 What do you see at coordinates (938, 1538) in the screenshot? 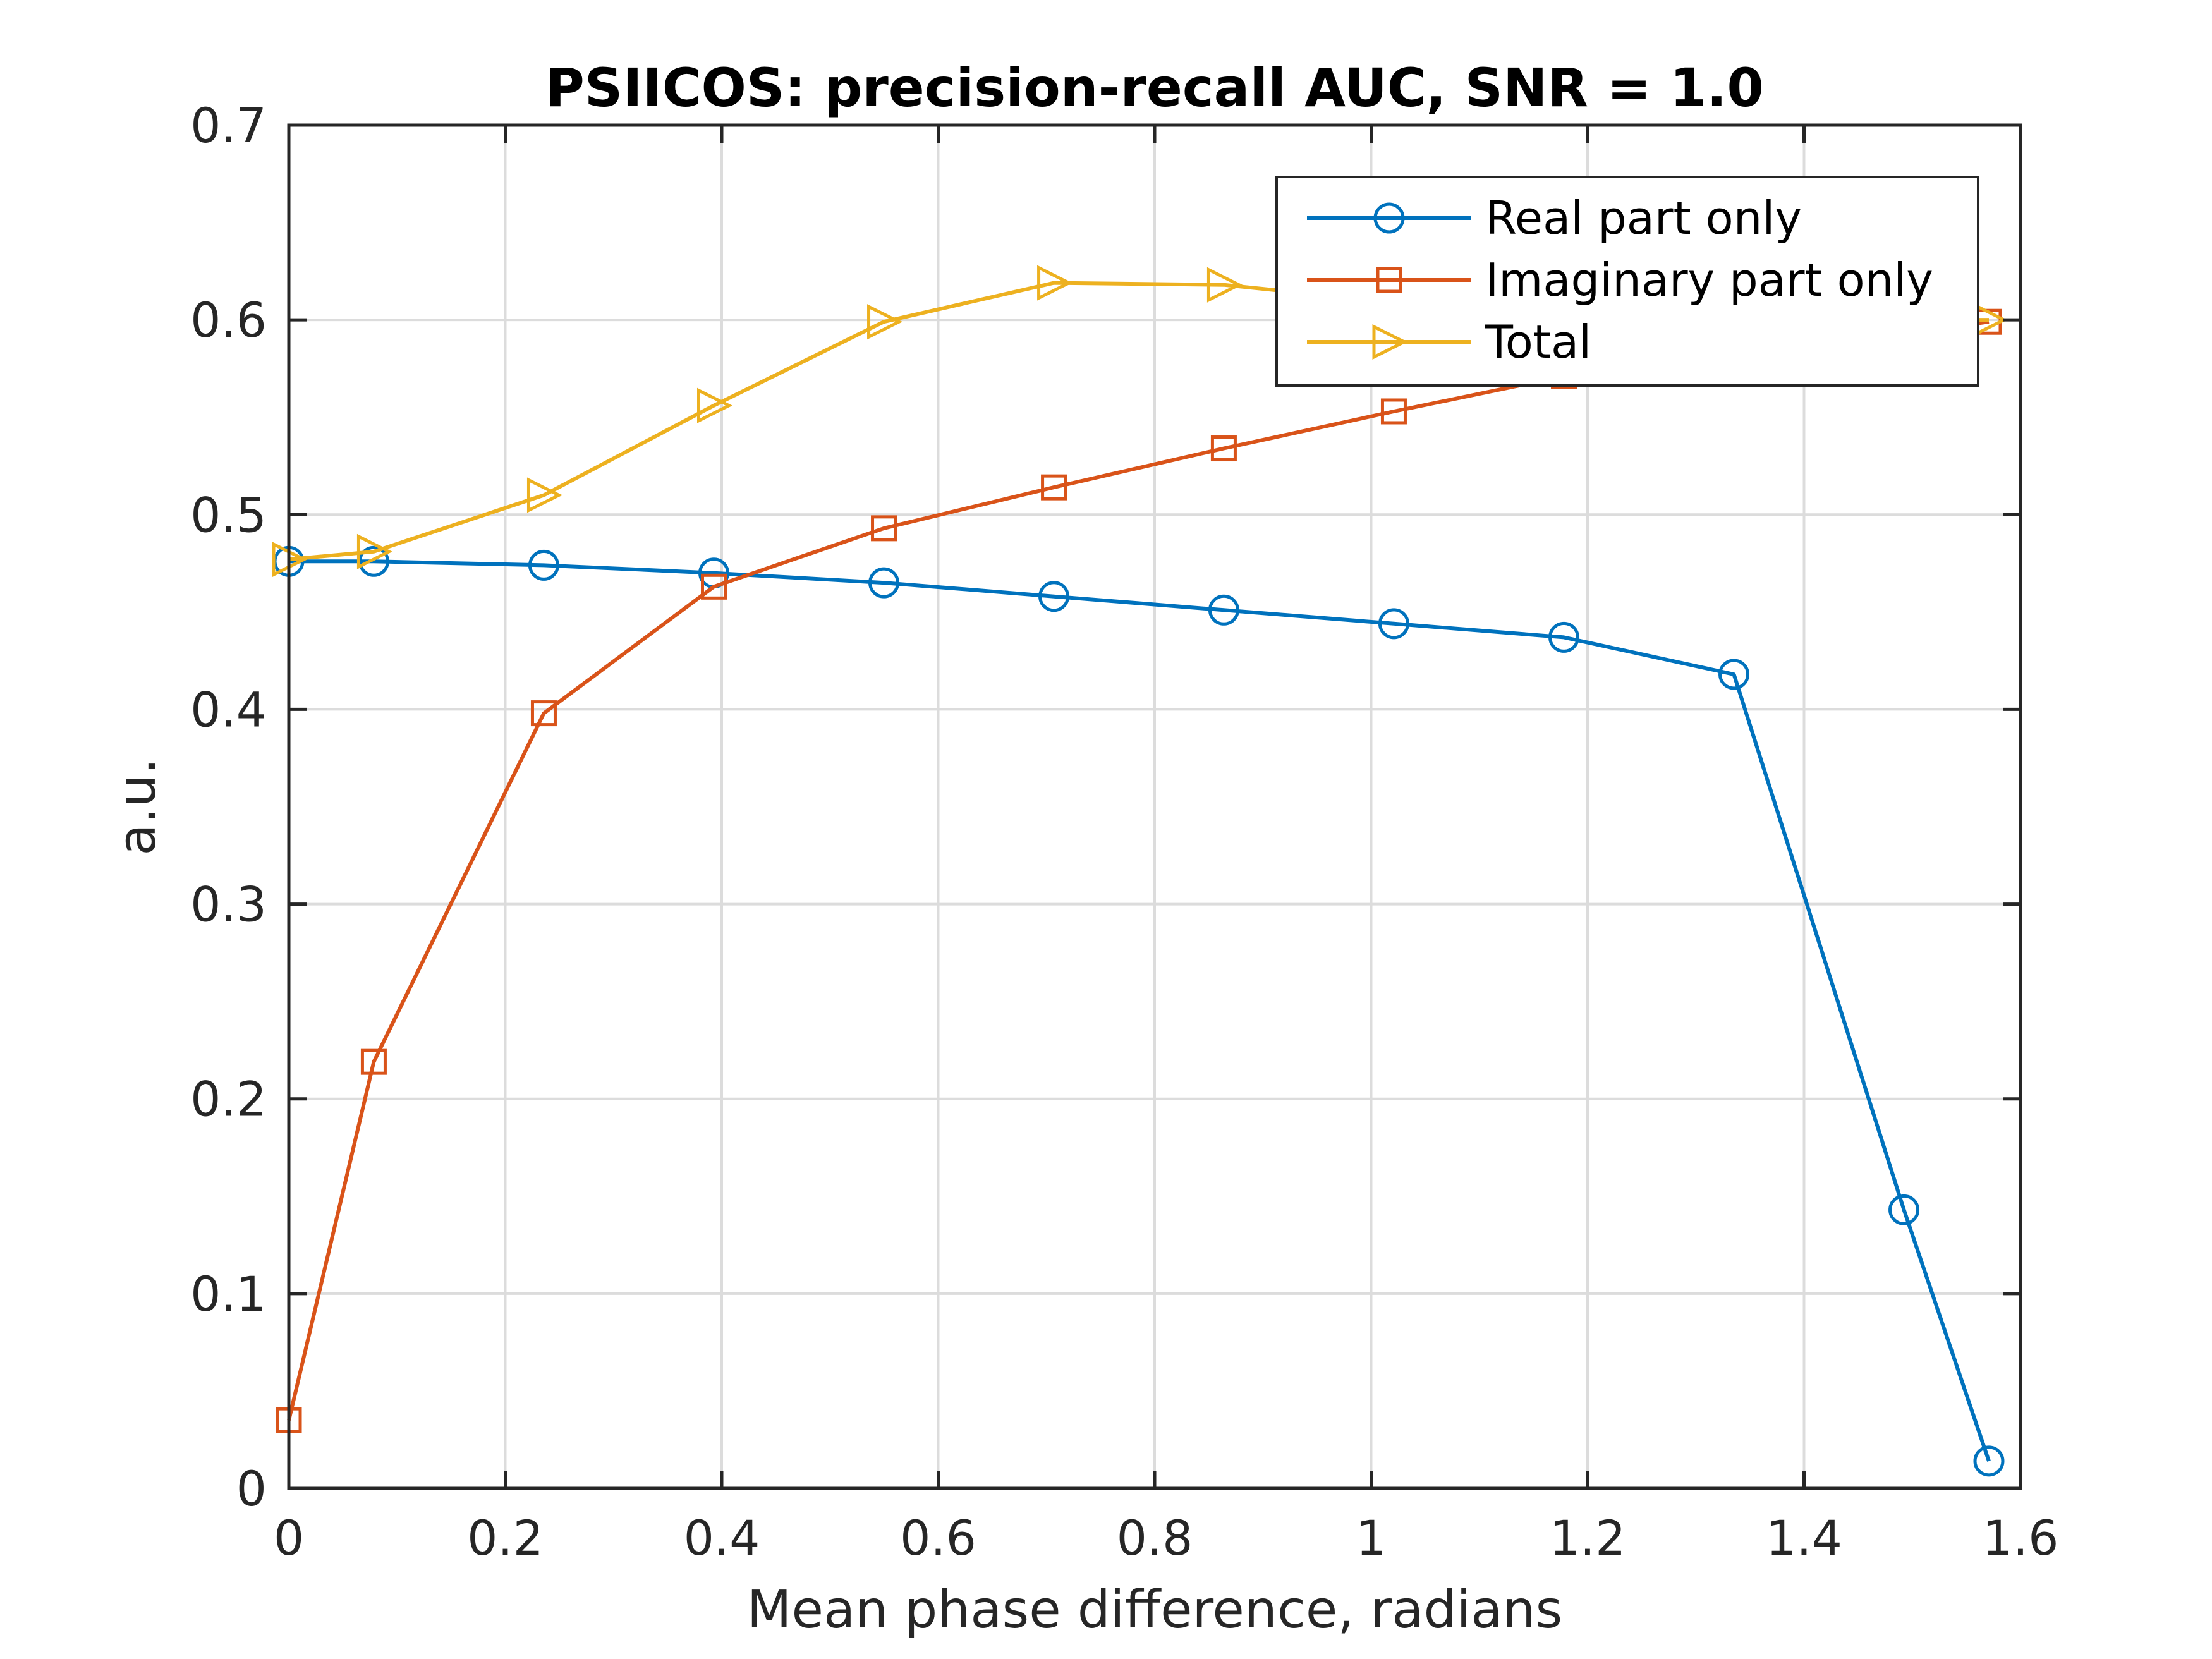
I see `x-tick-label: 0.6` at bounding box center [938, 1538].